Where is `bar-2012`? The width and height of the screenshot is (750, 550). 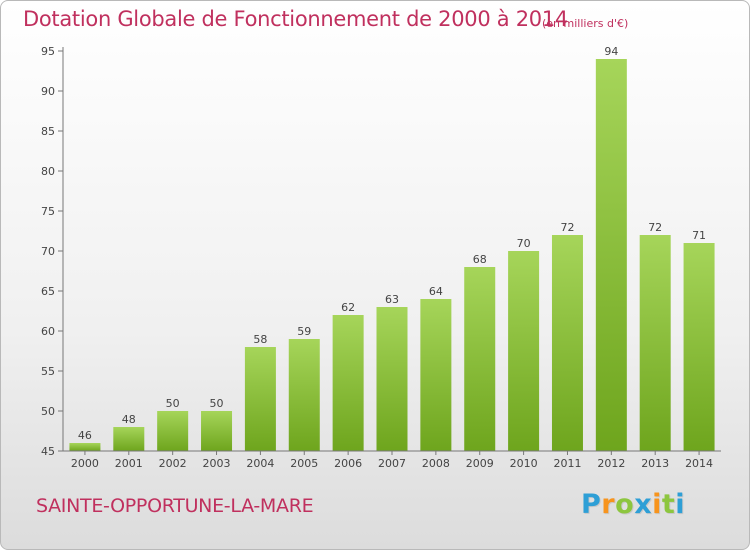
bar-2012 is located at coordinates (611, 255).